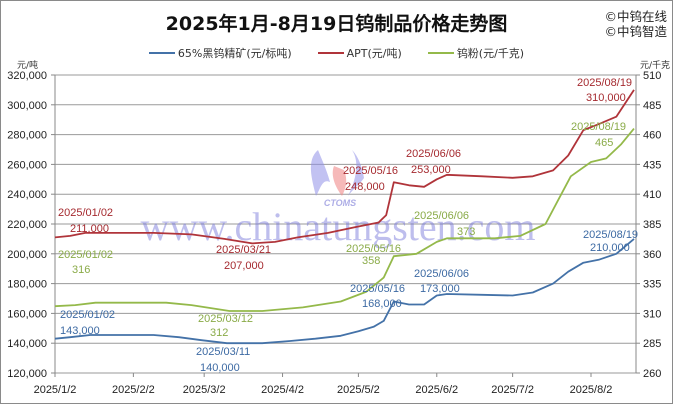 This screenshot has height=404, width=673. Describe the element at coordinates (374, 53) in the screenshot. I see `legend-label: APT(元/吨)` at that location.